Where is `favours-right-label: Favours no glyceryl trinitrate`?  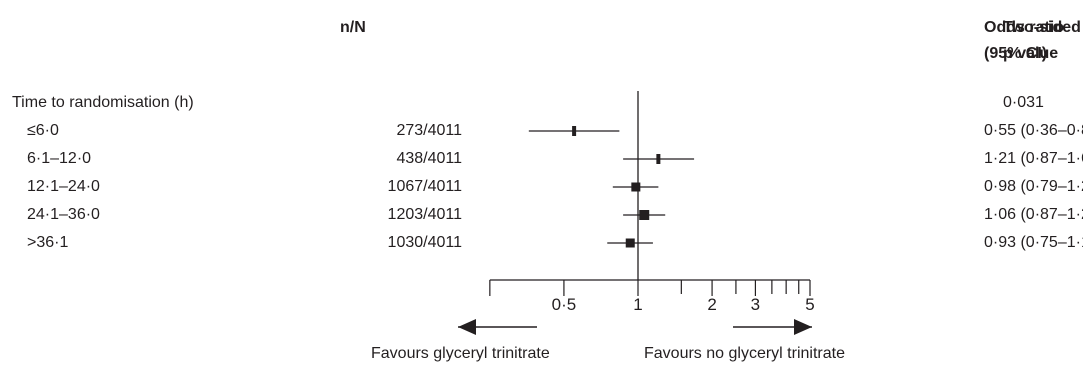 favours-right-label: Favours no glyceryl trinitrate is located at coordinates (744, 353).